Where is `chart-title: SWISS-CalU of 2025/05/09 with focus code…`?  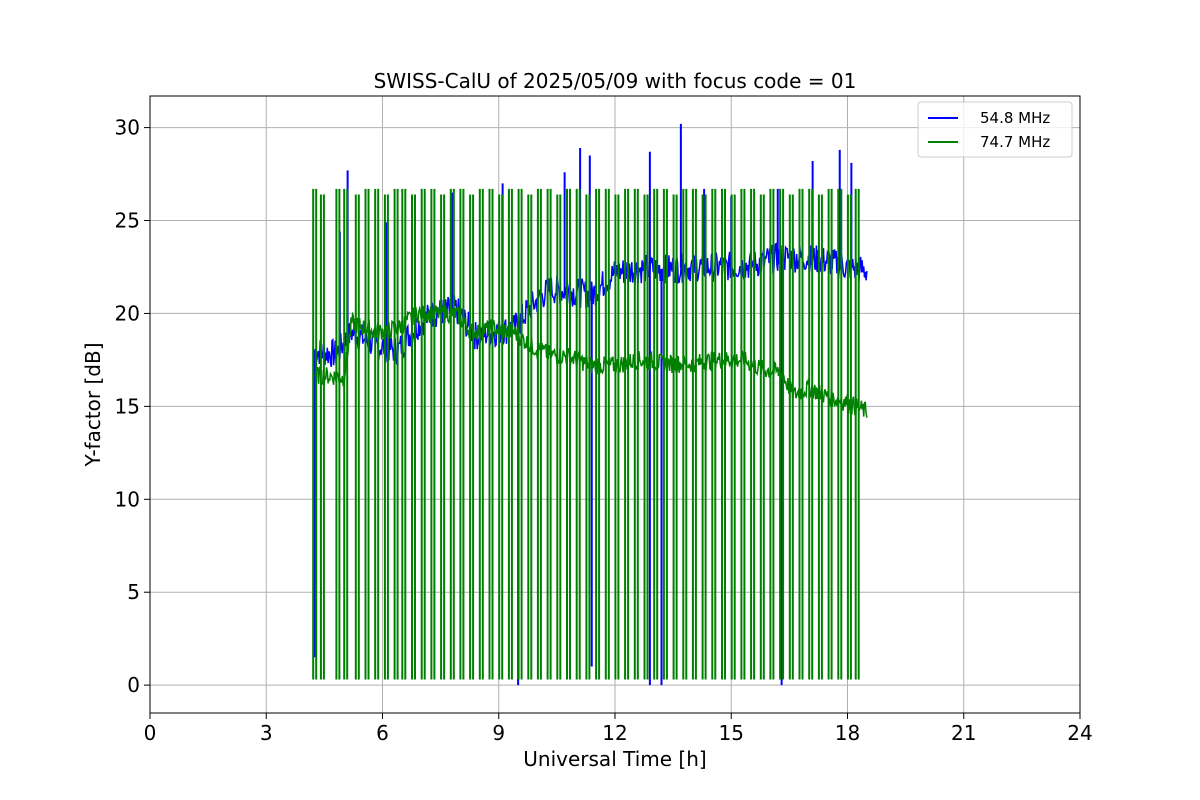 chart-title: SWISS-CalU of 2025/05/09 with focus code… is located at coordinates (615, 81).